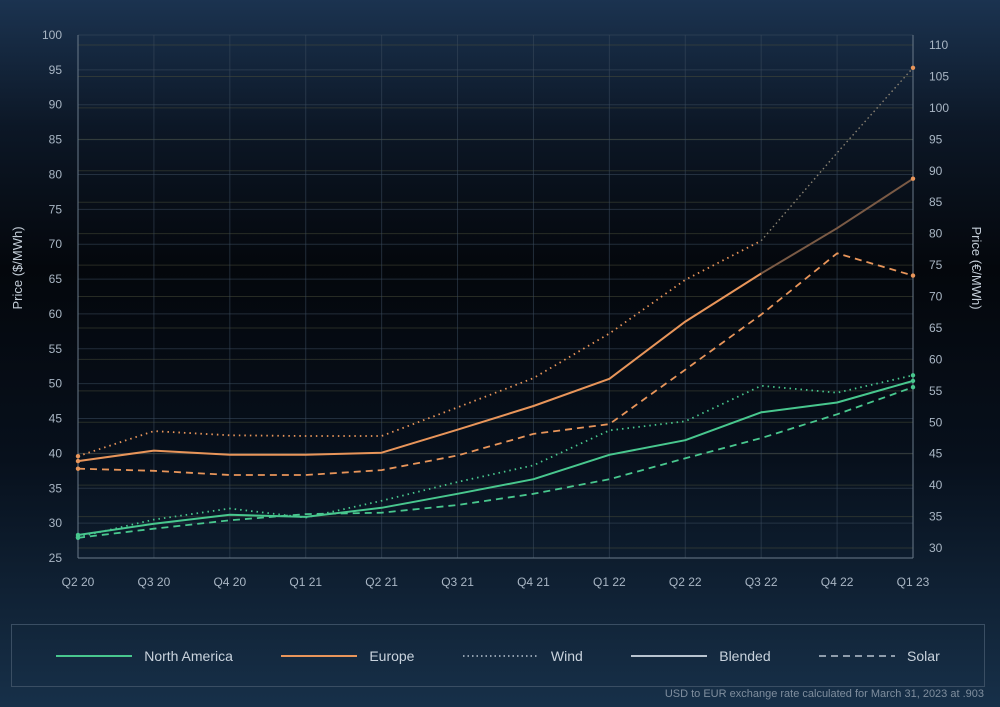 This screenshot has height=707, width=1000. Describe the element at coordinates (229, 582) in the screenshot. I see `x-tick-label: Q4 20` at that location.